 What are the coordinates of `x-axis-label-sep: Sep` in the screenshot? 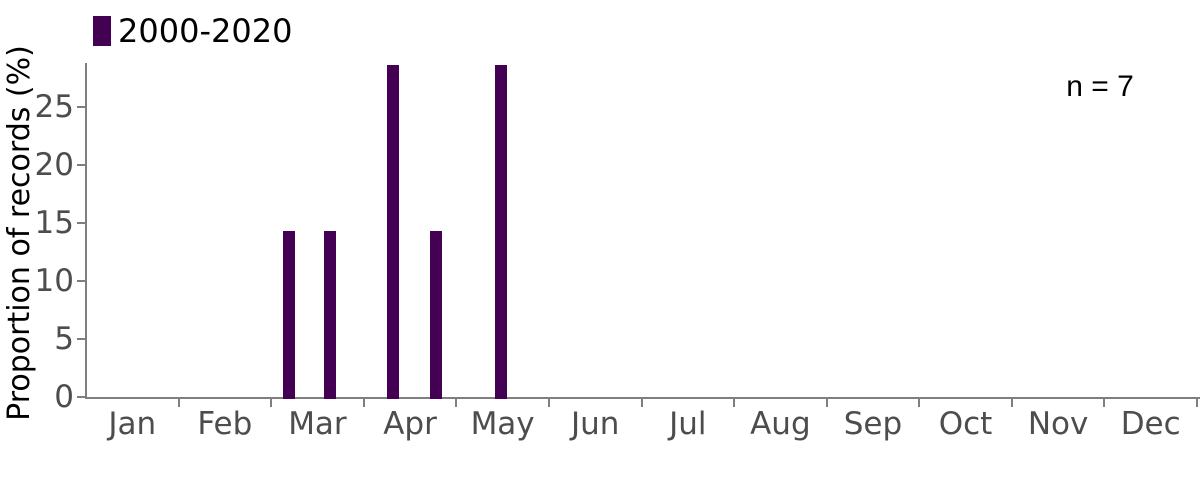 It's located at (873, 424).